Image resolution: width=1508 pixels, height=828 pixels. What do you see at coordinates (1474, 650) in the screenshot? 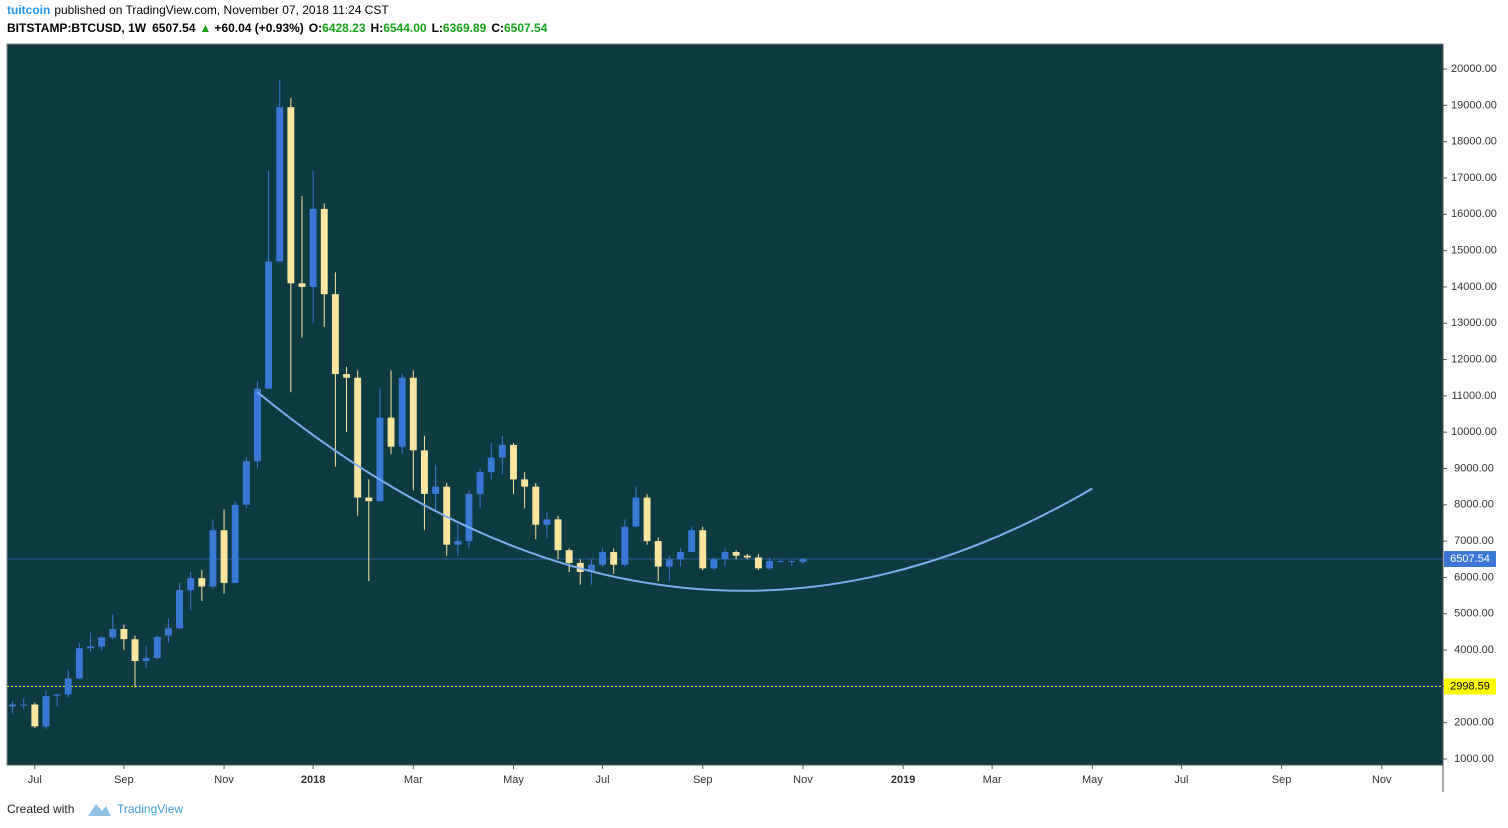
I see `y-tick-label: 4000.00` at bounding box center [1474, 650].